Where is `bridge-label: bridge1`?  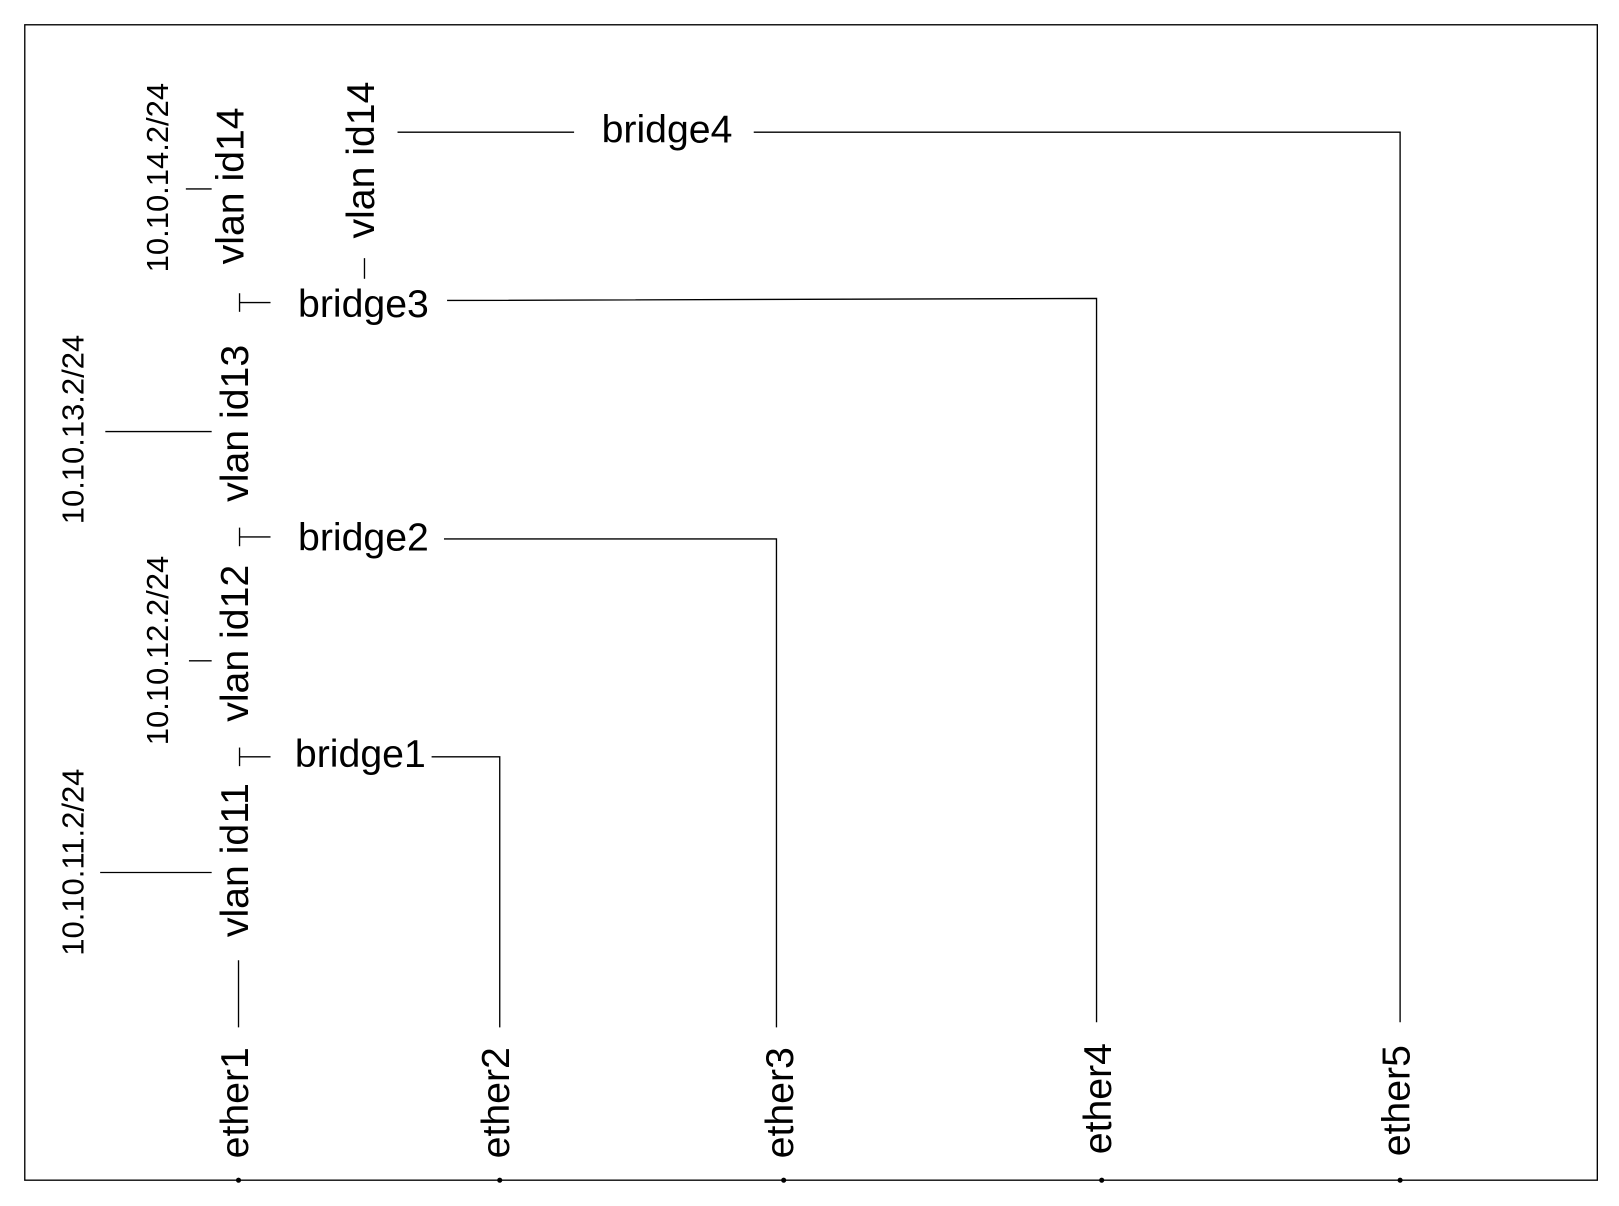
bridge-label: bridge1 is located at coordinates (360, 754).